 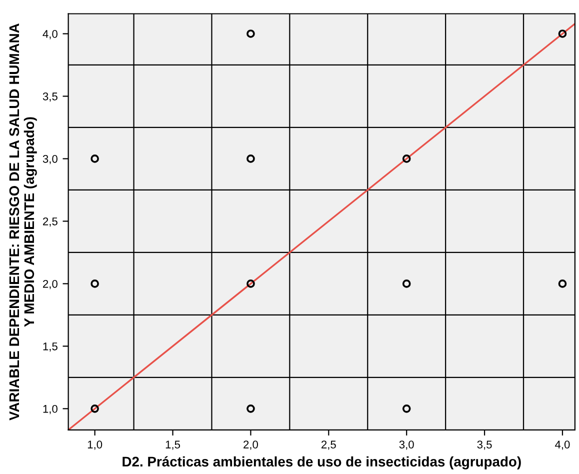 I want to click on x-tick-label: 1,0, so click(x=95, y=445).